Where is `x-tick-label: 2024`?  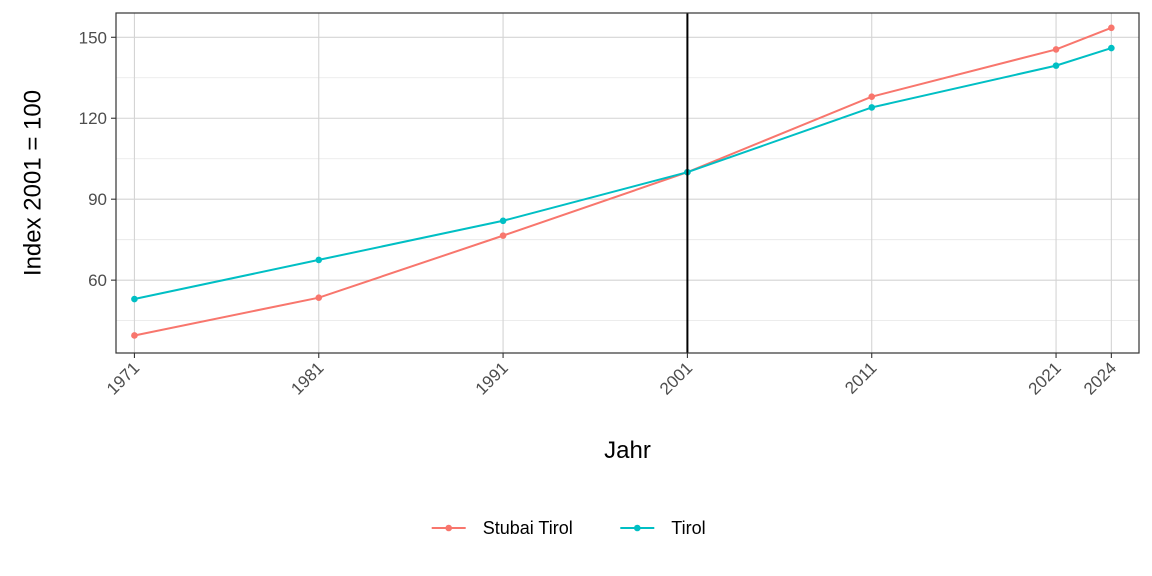 x-tick-label: 2024 is located at coordinates (1100, 378).